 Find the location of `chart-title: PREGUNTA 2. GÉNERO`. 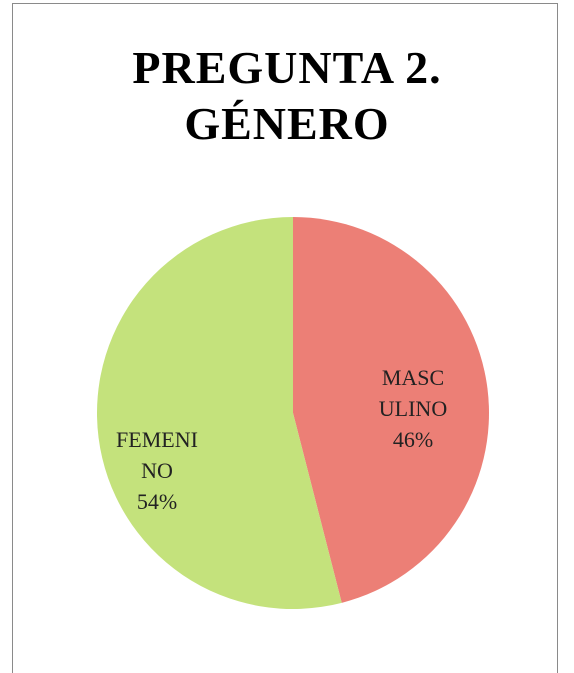

chart-title: PREGUNTA 2. GÉNERO is located at coordinates (287, 95).